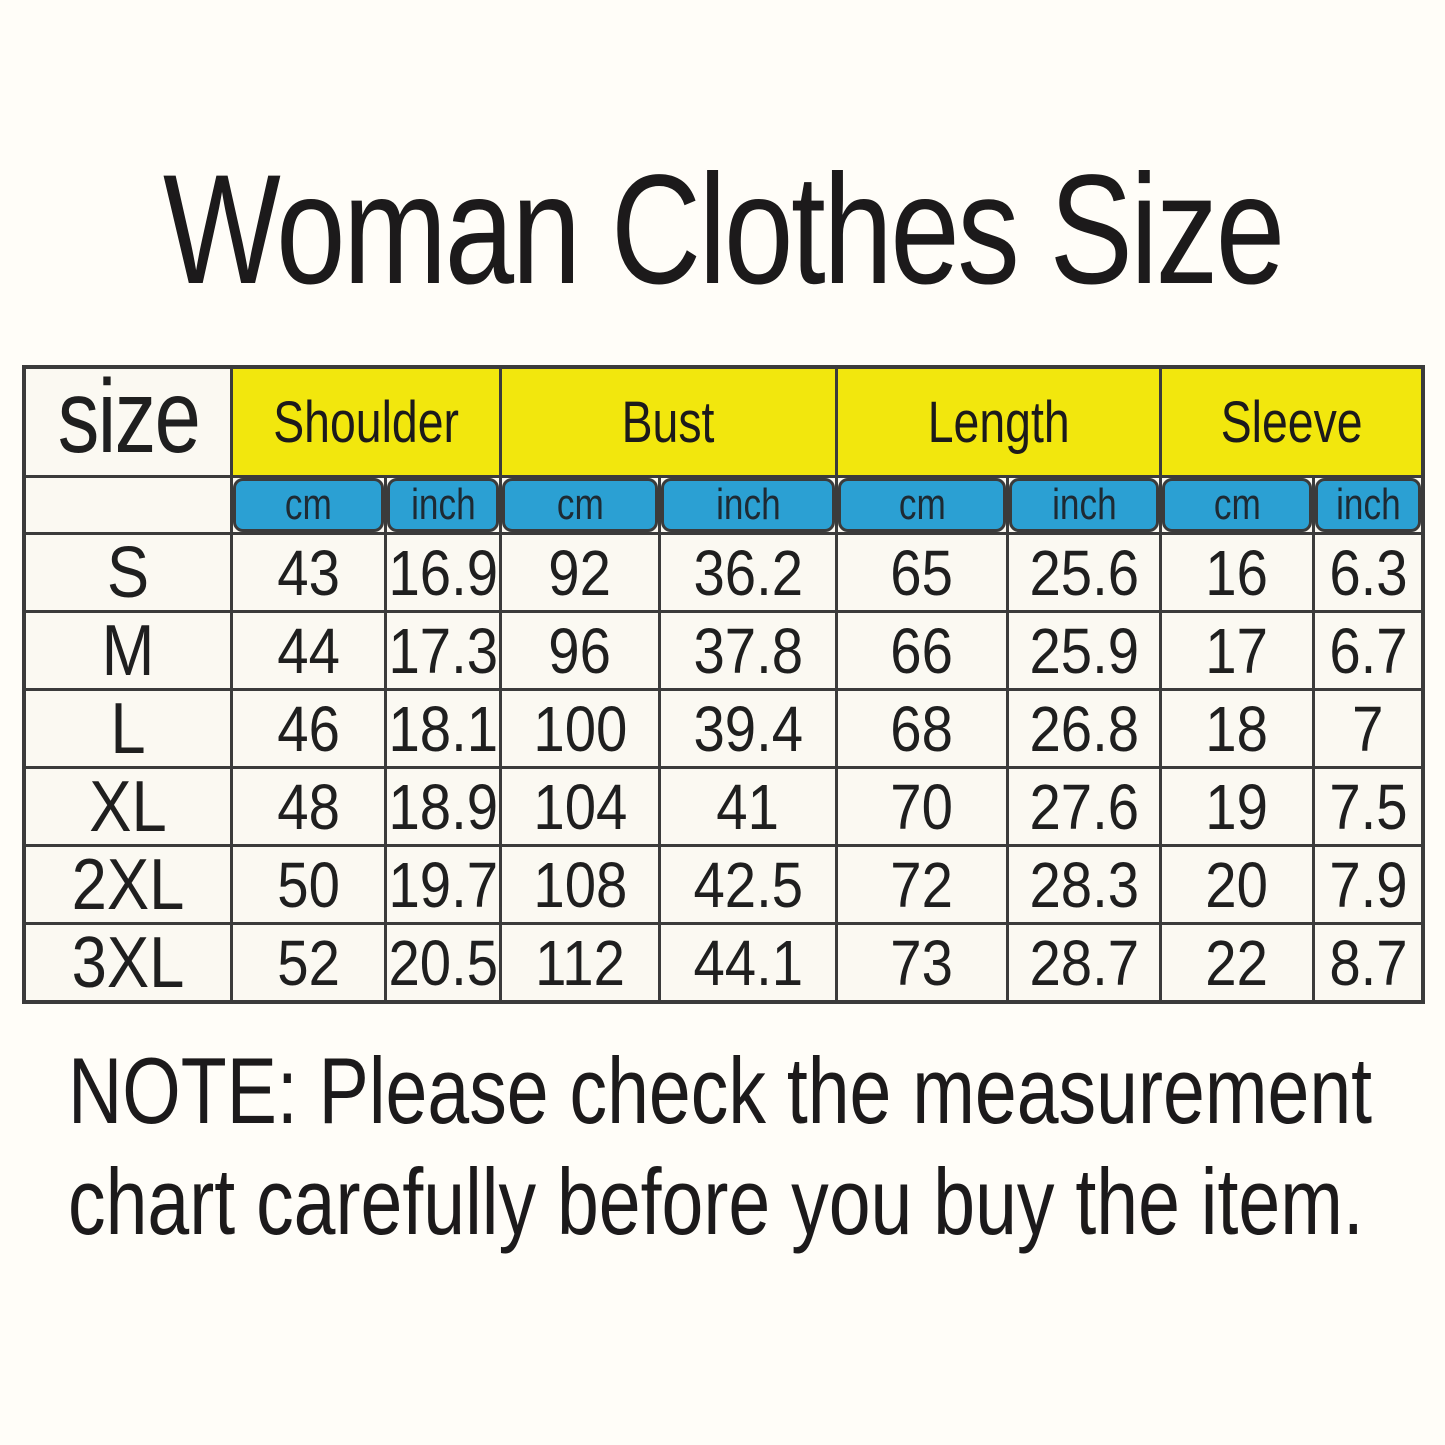 This screenshot has width=1445, height=1445. I want to click on cell-2xl-shoulder-cm: 50, so click(308, 884).